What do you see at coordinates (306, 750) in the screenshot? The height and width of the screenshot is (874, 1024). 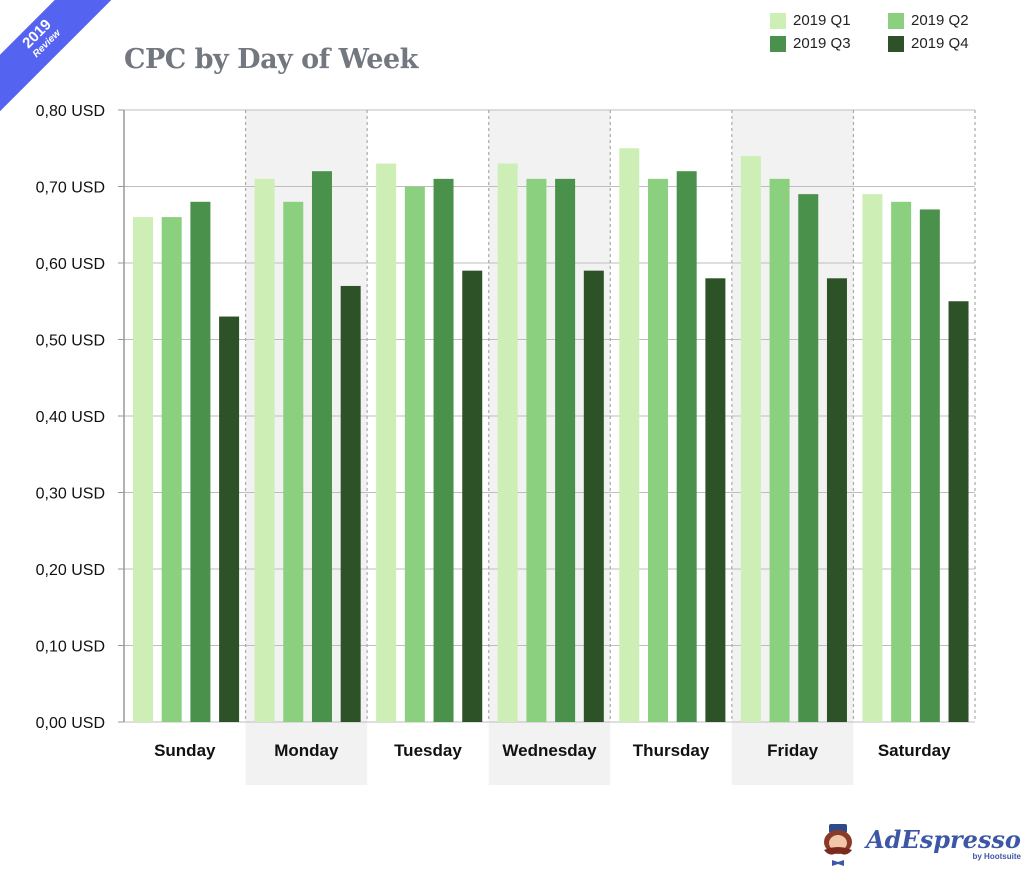 I see `x-tick-label: Monday` at bounding box center [306, 750].